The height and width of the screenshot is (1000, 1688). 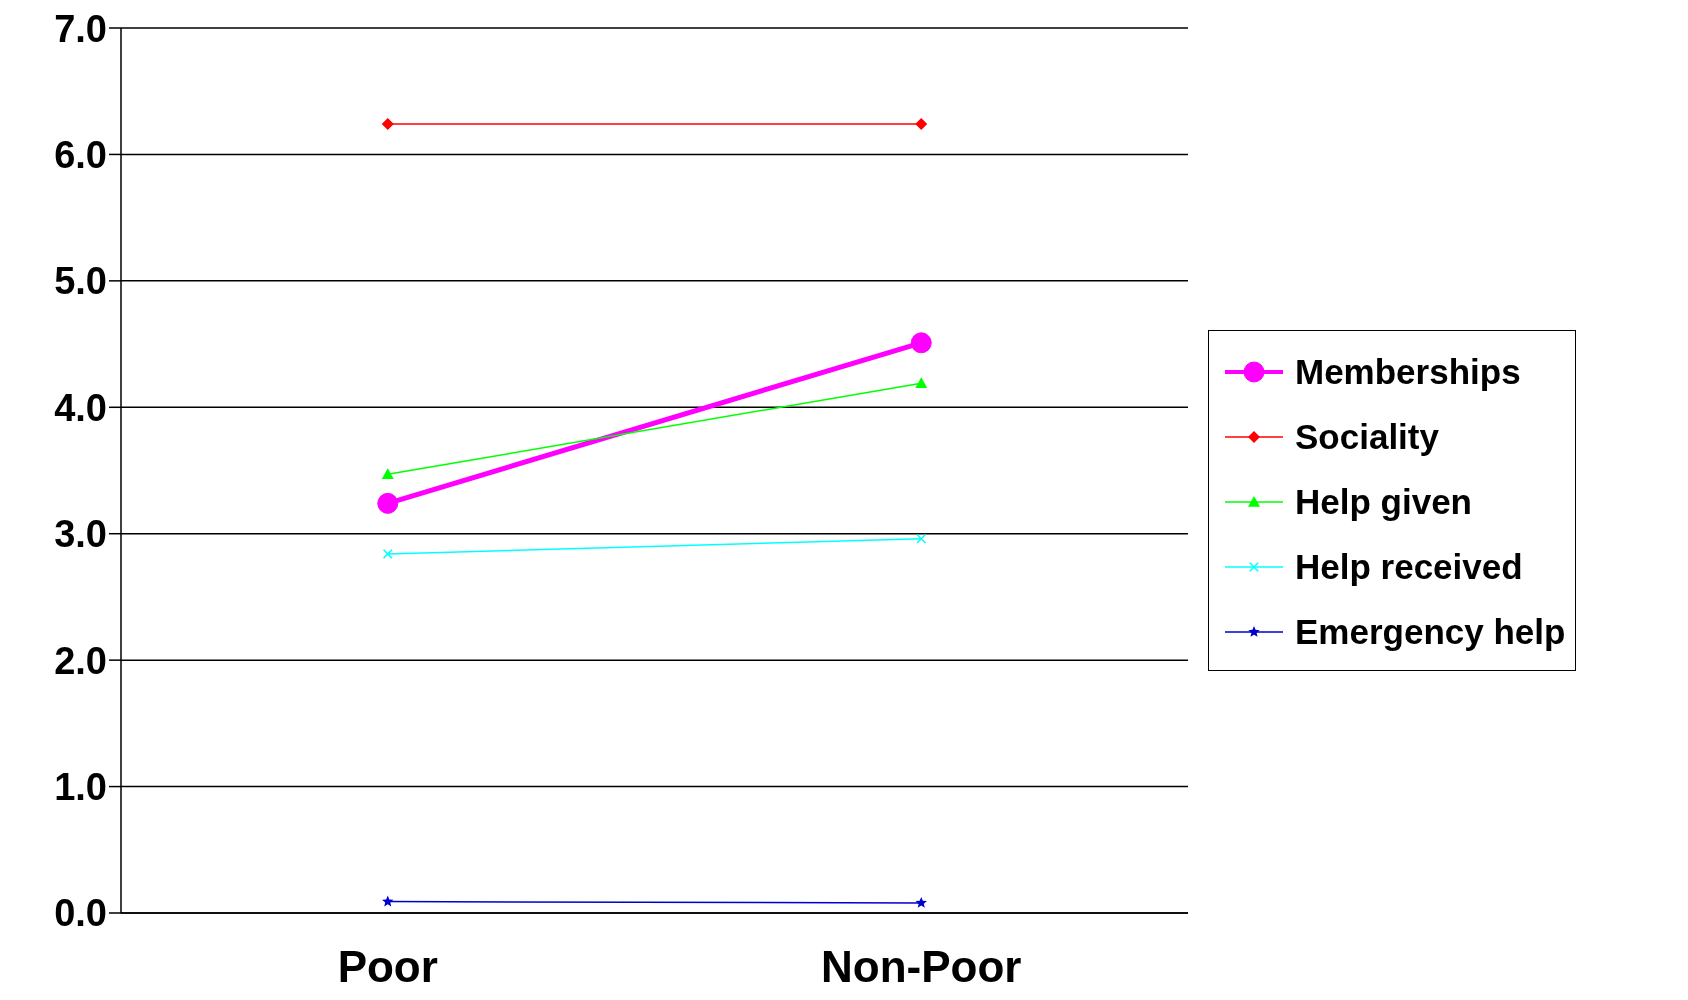 I want to click on x-tick-label: Non-Poor, so click(x=921, y=967).